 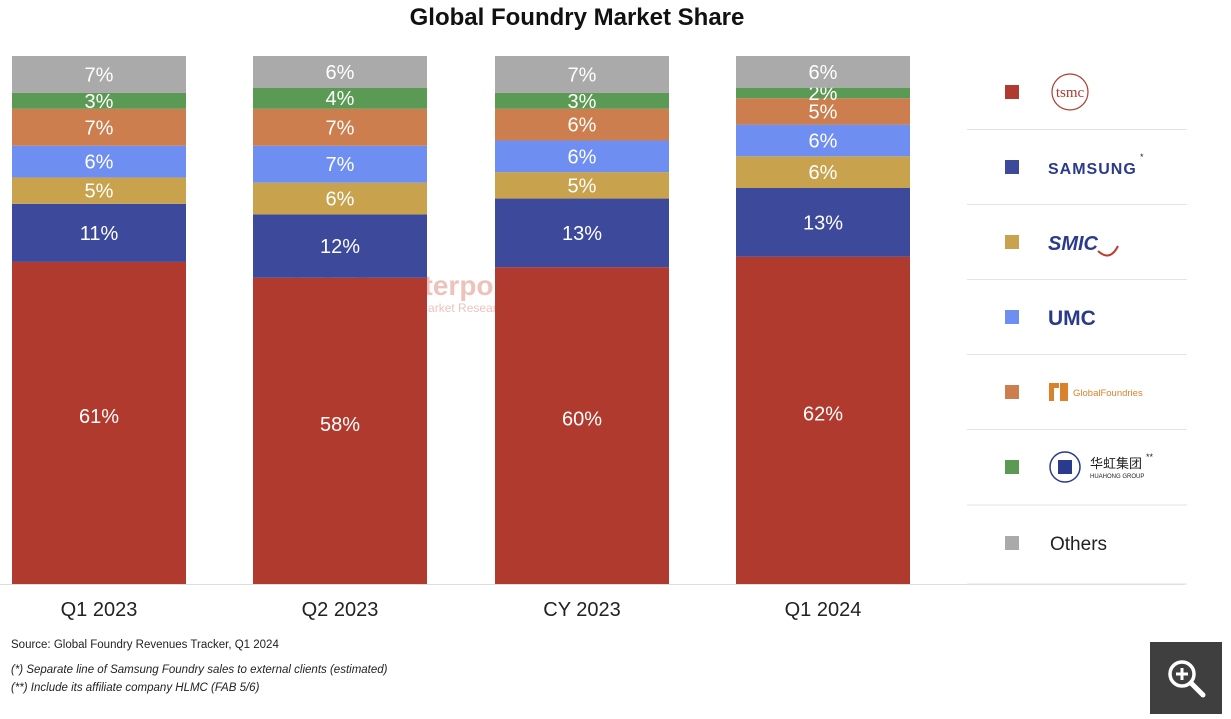 I want to click on legend-item-tsmc: tsmc, so click(x=1047, y=92).